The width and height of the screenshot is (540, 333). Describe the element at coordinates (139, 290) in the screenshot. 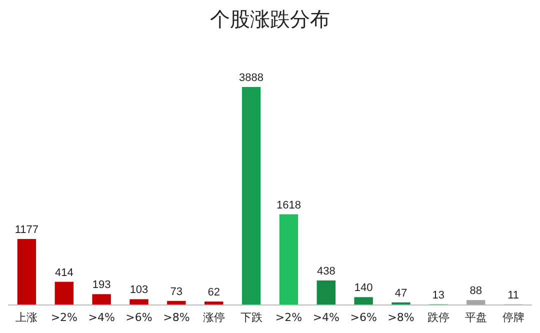

I see `data-label: 103` at that location.